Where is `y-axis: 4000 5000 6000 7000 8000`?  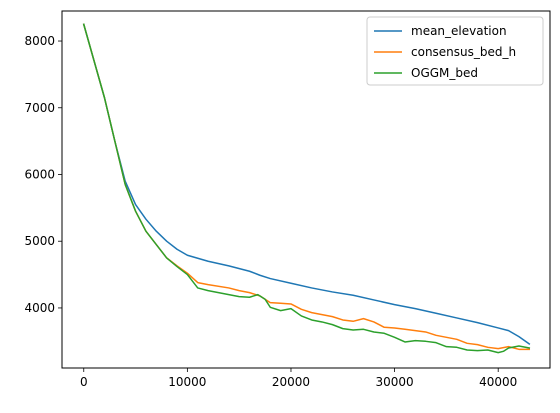
y-axis: 4000 5000 6000 7000 8000 is located at coordinates (43, 174).